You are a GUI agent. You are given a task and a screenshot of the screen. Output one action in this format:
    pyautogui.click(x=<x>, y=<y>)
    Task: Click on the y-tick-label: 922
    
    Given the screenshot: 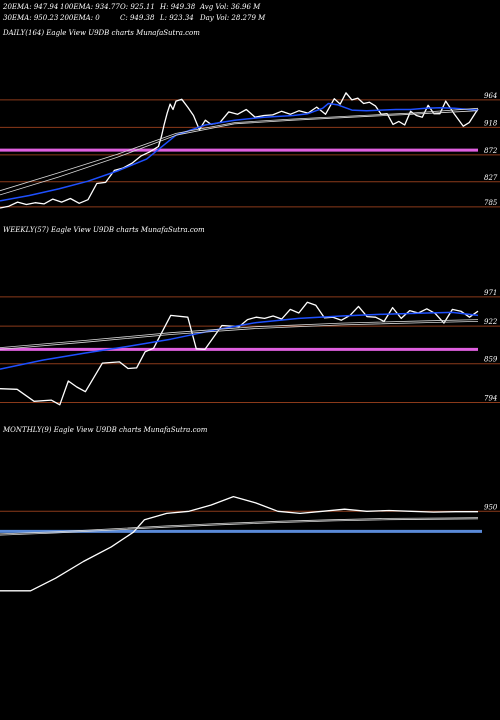 What is the action you would take?
    pyautogui.click(x=491, y=322)
    